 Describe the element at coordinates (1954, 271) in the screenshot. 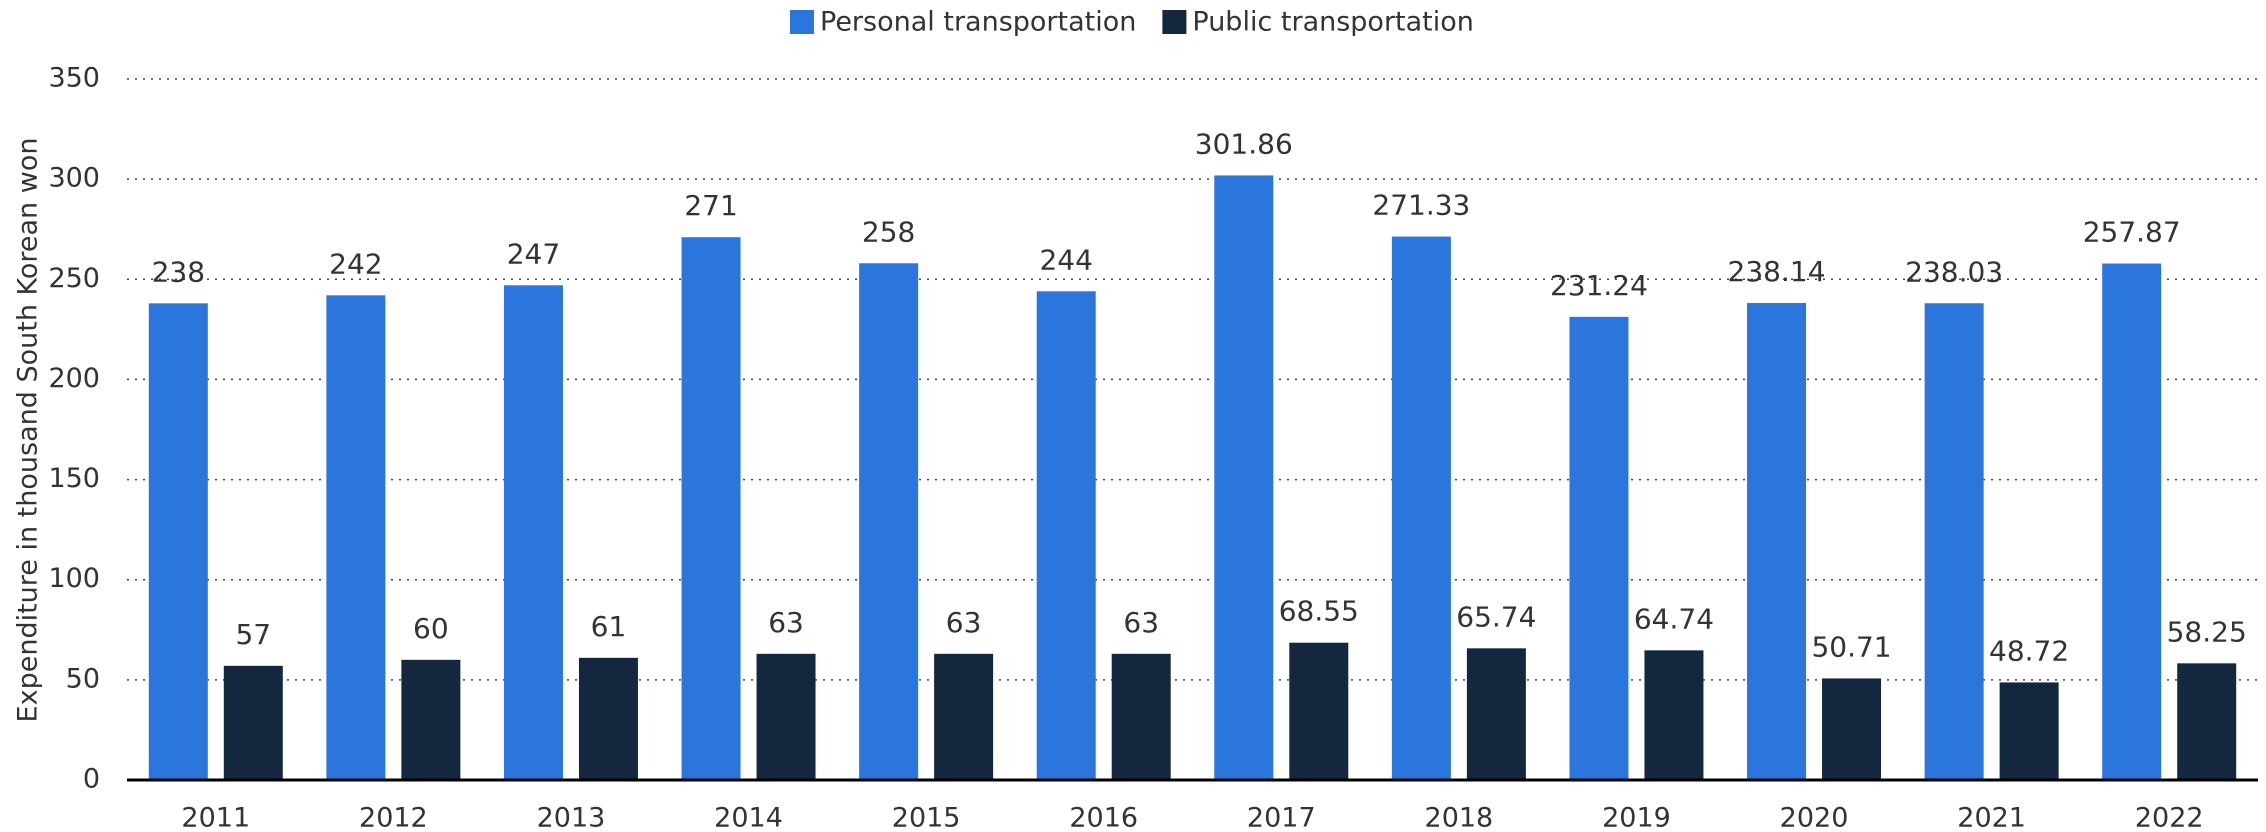

I see `value-label: 238.03` at that location.